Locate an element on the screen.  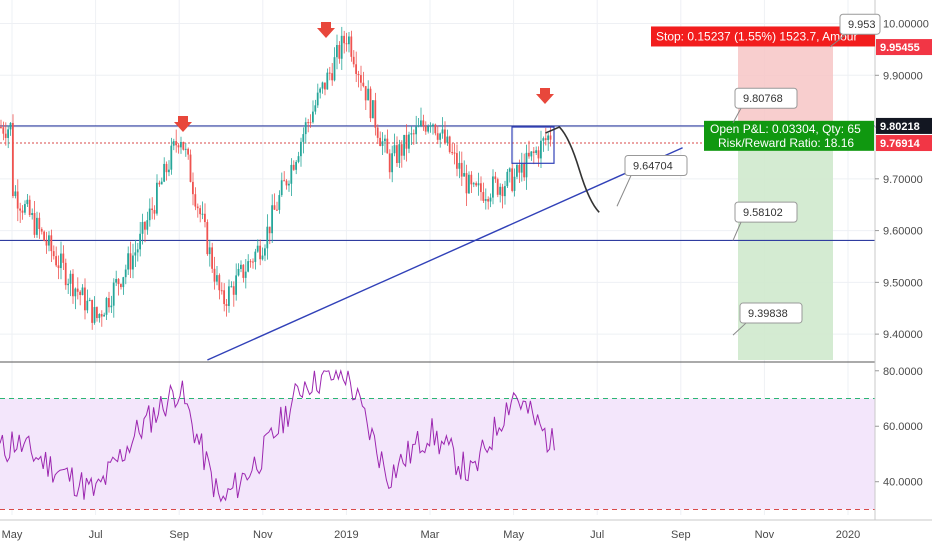
price-tick-label: 9.60000 is located at coordinates (903, 232).